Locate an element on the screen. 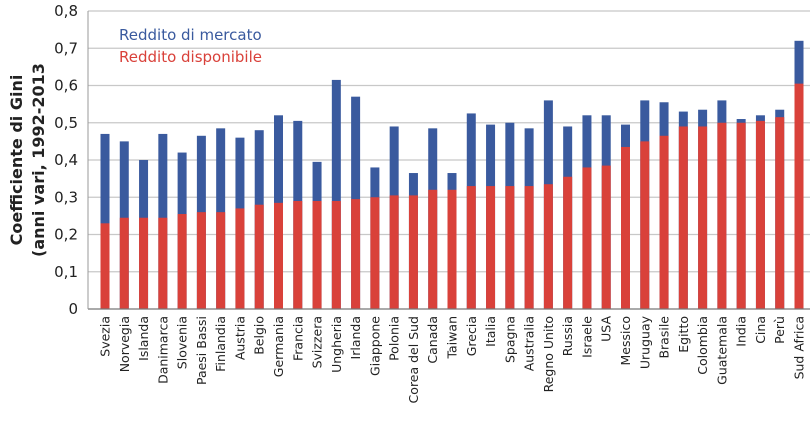 The height and width of the screenshot is (427, 810). x-tick-label: Guatemala is located at coordinates (721, 350).